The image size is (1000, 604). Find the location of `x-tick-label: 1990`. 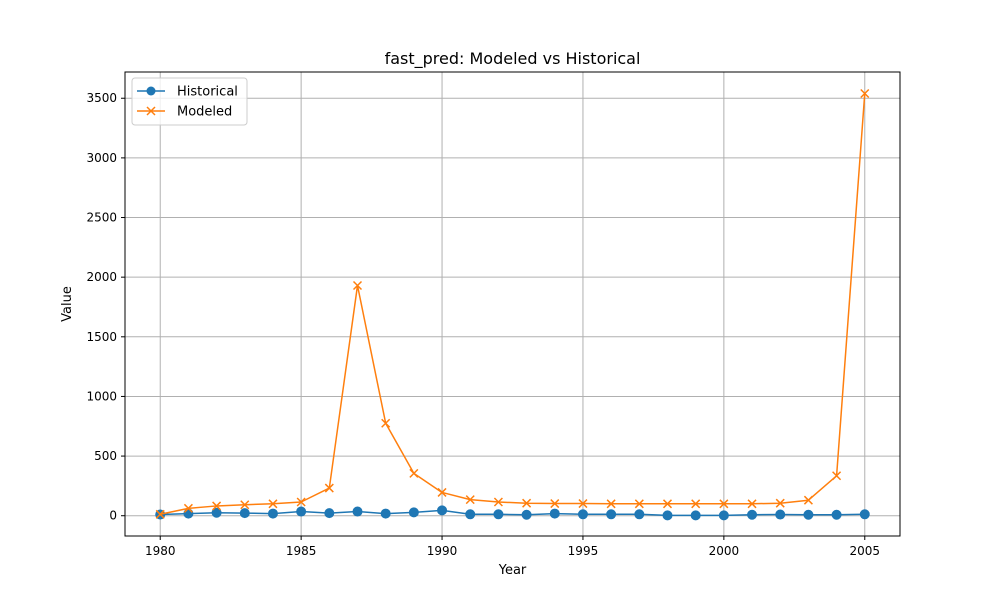

x-tick-label: 1990 is located at coordinates (442, 551).